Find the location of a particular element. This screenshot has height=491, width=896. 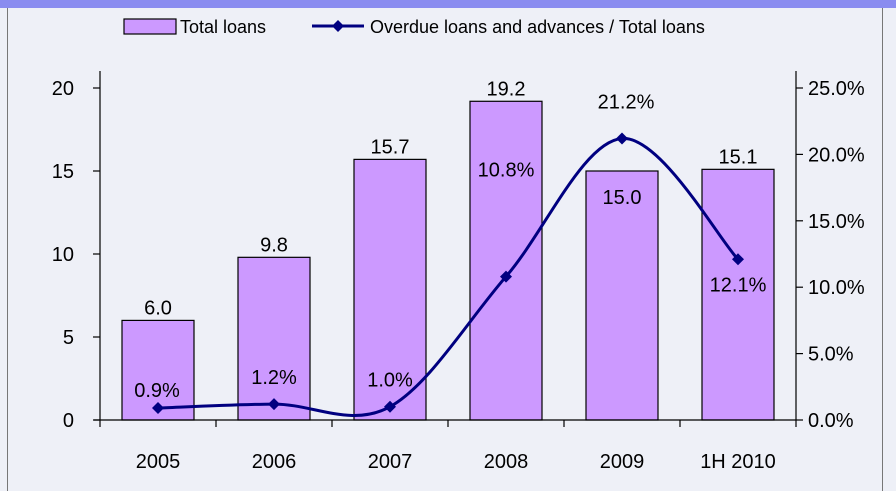

bar-2008 is located at coordinates (506, 260).